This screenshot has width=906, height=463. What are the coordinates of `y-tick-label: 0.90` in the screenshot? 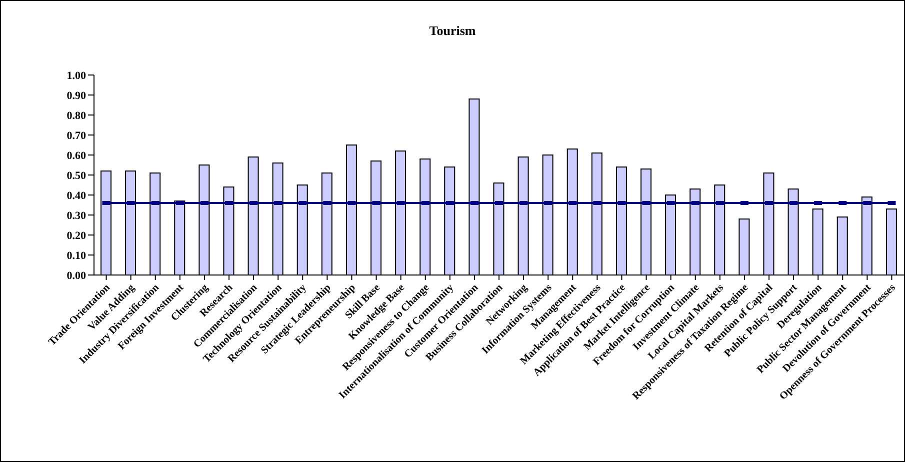 It's located at (76, 96).